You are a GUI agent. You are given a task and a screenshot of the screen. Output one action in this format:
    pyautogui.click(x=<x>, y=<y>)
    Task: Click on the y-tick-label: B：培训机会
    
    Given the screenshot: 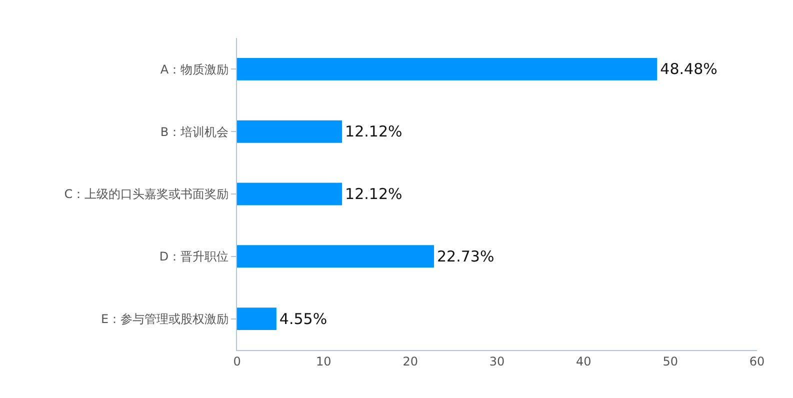 What is the action you would take?
    pyautogui.click(x=194, y=131)
    